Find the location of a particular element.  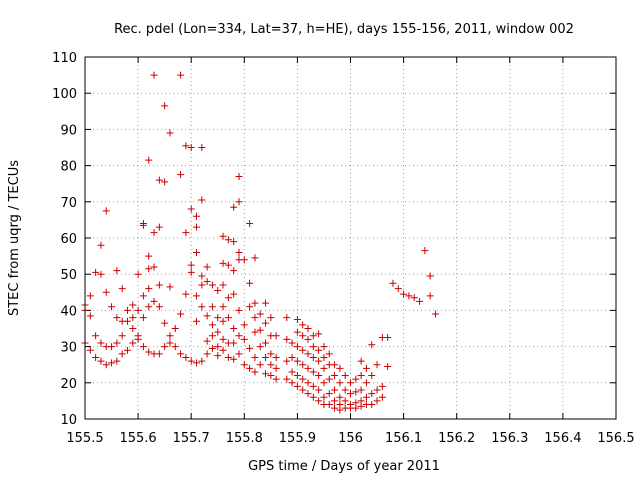

y-tick-label: 100 is located at coordinates (64, 94).